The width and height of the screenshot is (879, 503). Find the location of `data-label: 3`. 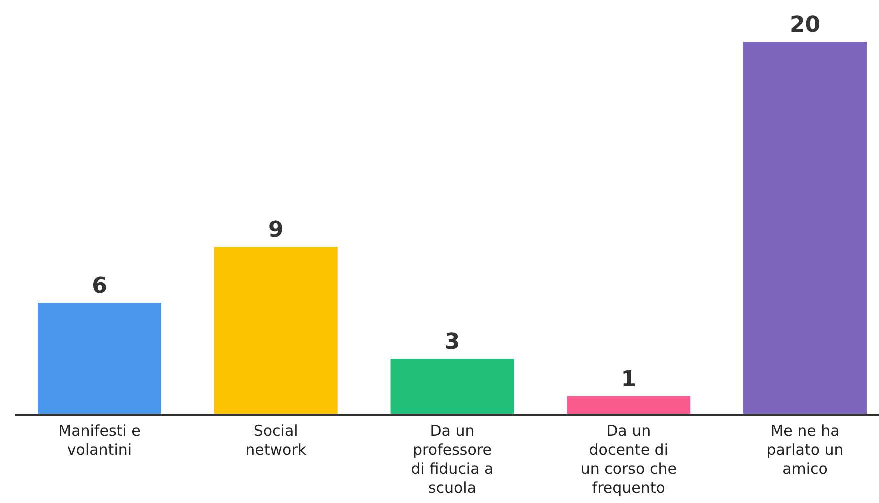

data-label: 3 is located at coordinates (452, 343).